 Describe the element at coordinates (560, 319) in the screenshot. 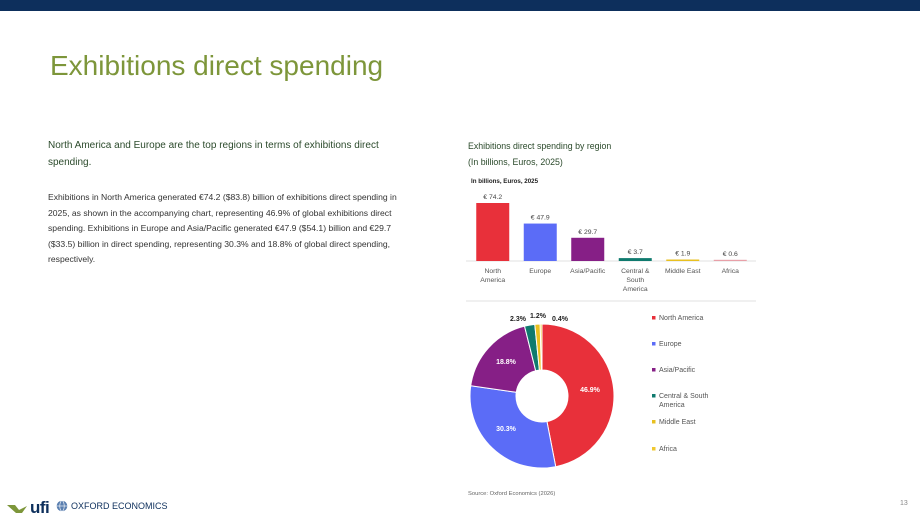

I see `donut-data-label: 0.4%` at that location.